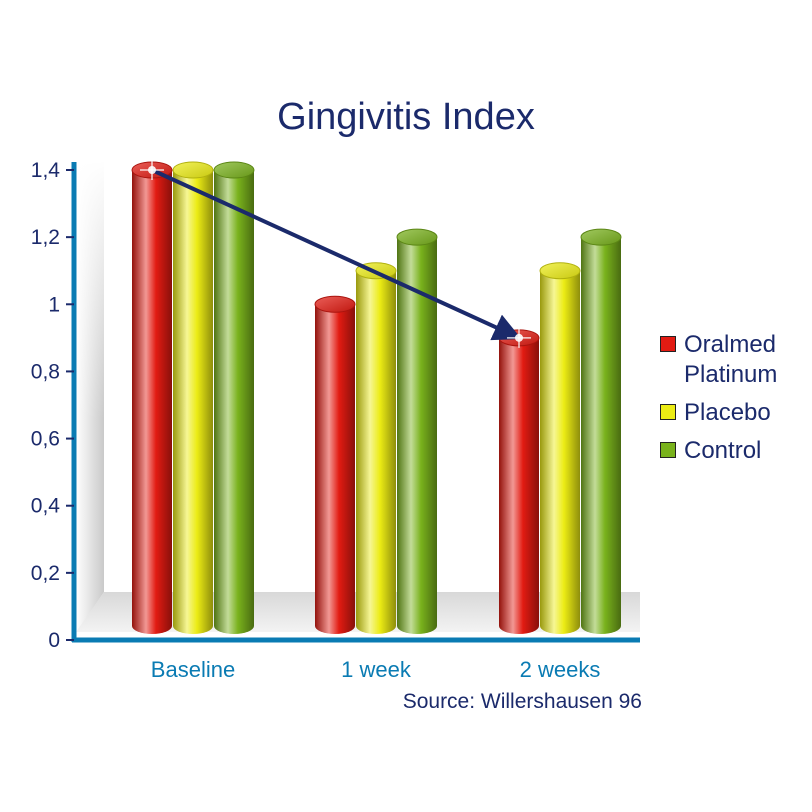 The image size is (812, 812). I want to click on chart-annotation, so click(335, 254).